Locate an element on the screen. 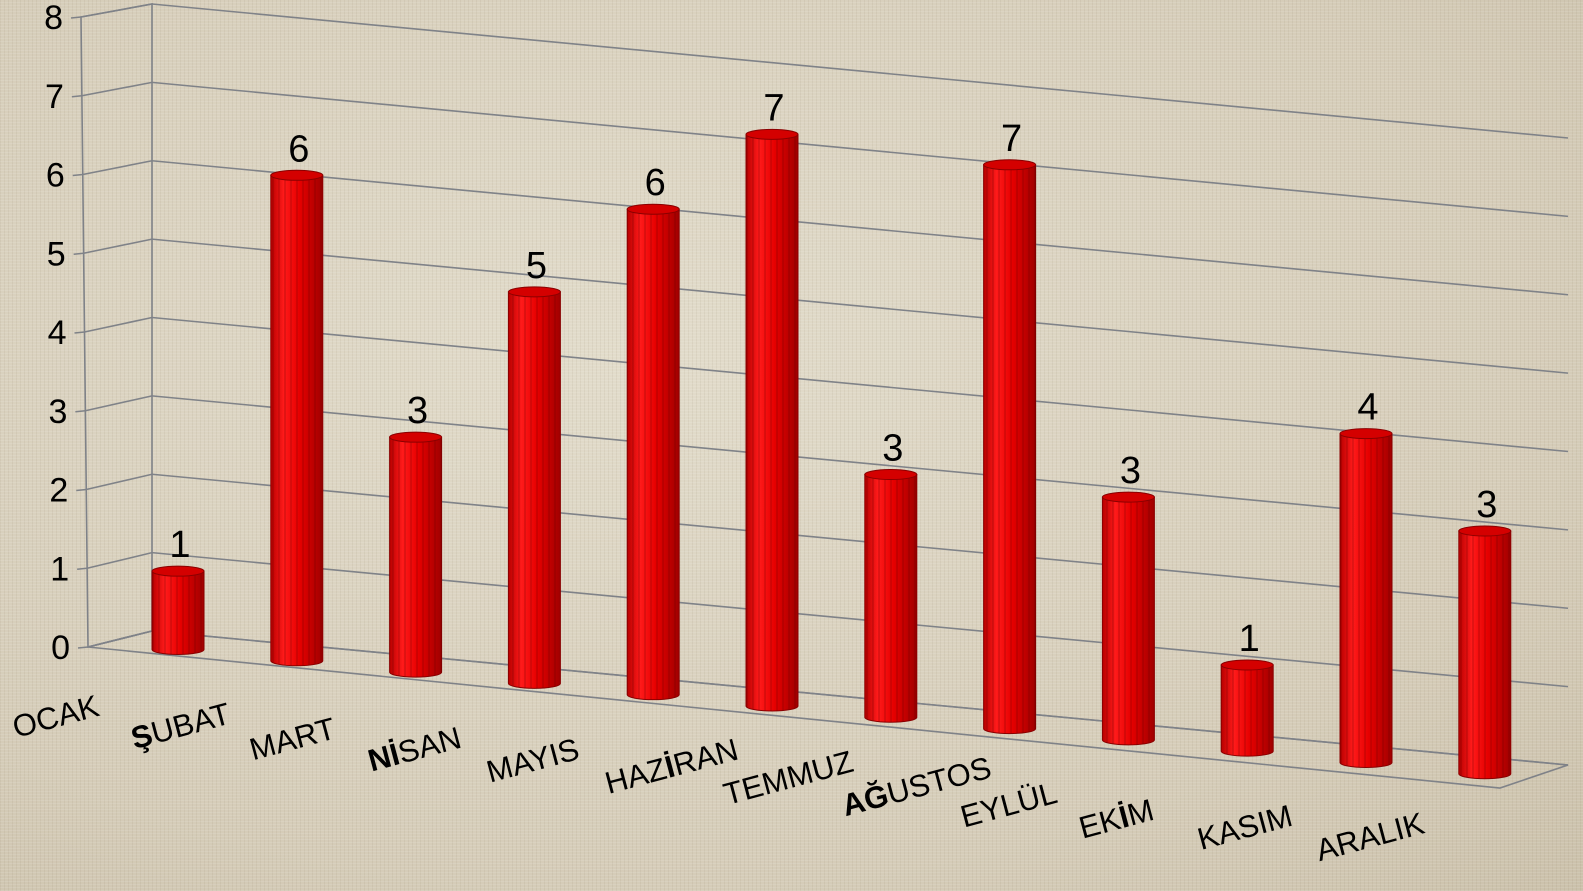  x-tick-label: HAZİRAN is located at coordinates (671, 766).